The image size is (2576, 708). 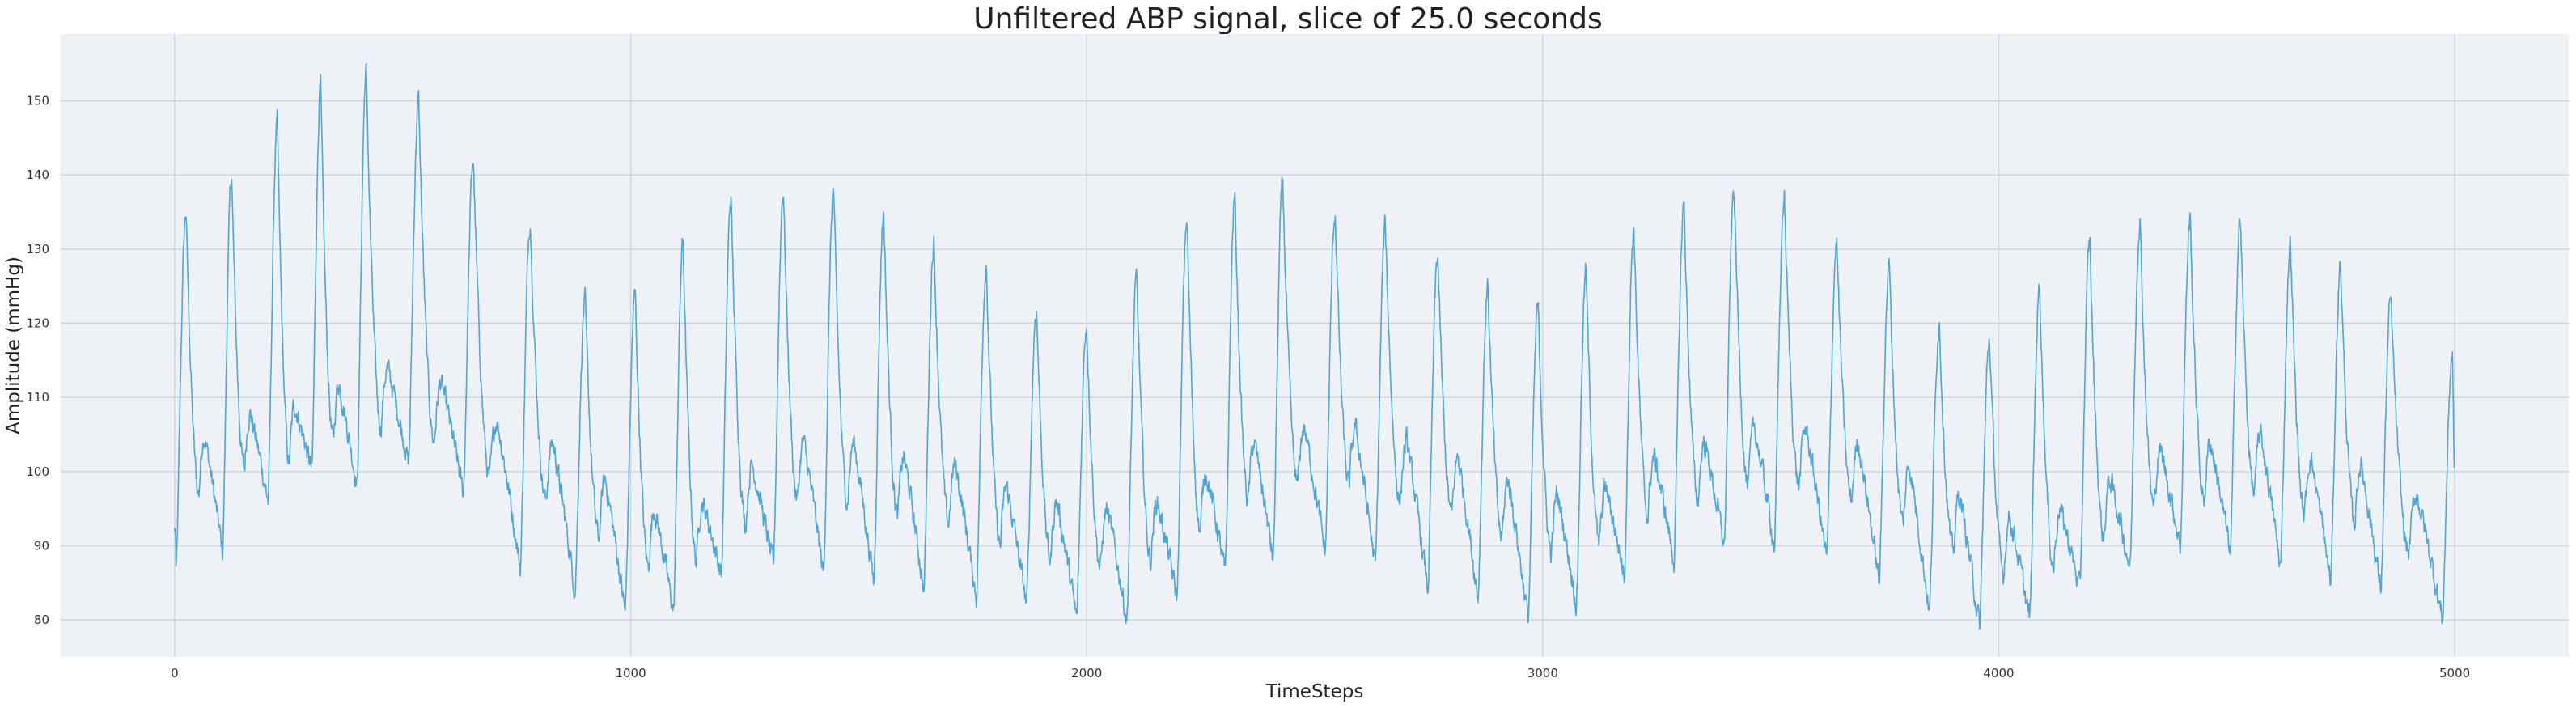 I want to click on y-tick-label: 90, so click(x=41, y=546).